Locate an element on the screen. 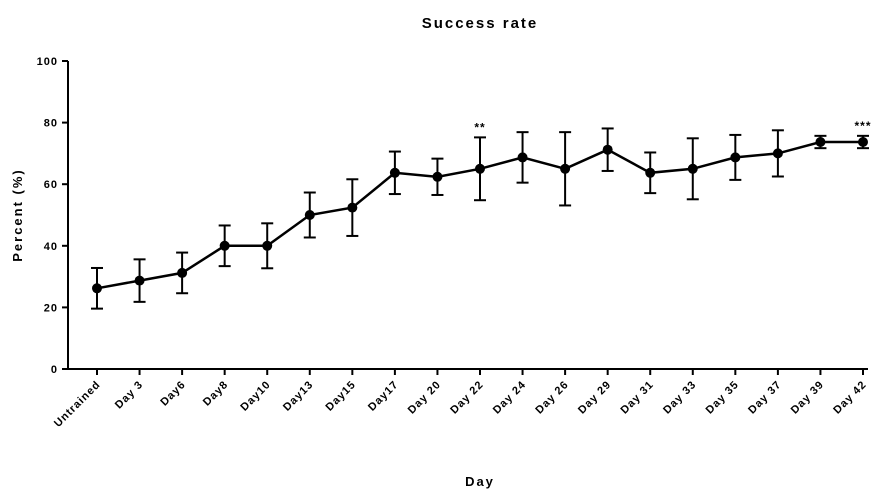  x-tick-label: Day 42 is located at coordinates (850, 398).